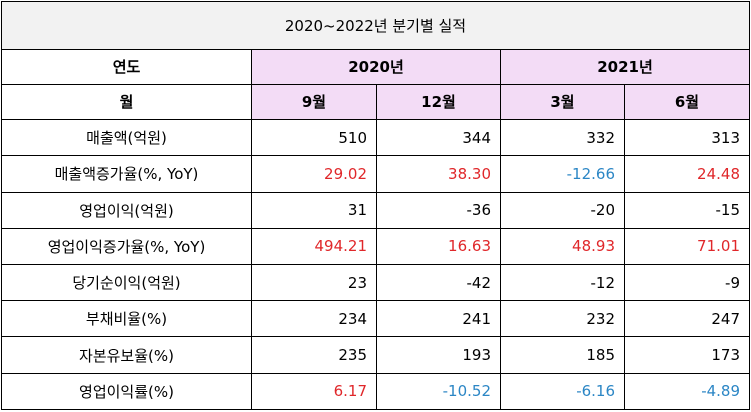 The image size is (751, 412). I want to click on value-cell: -12.66, so click(562, 174).